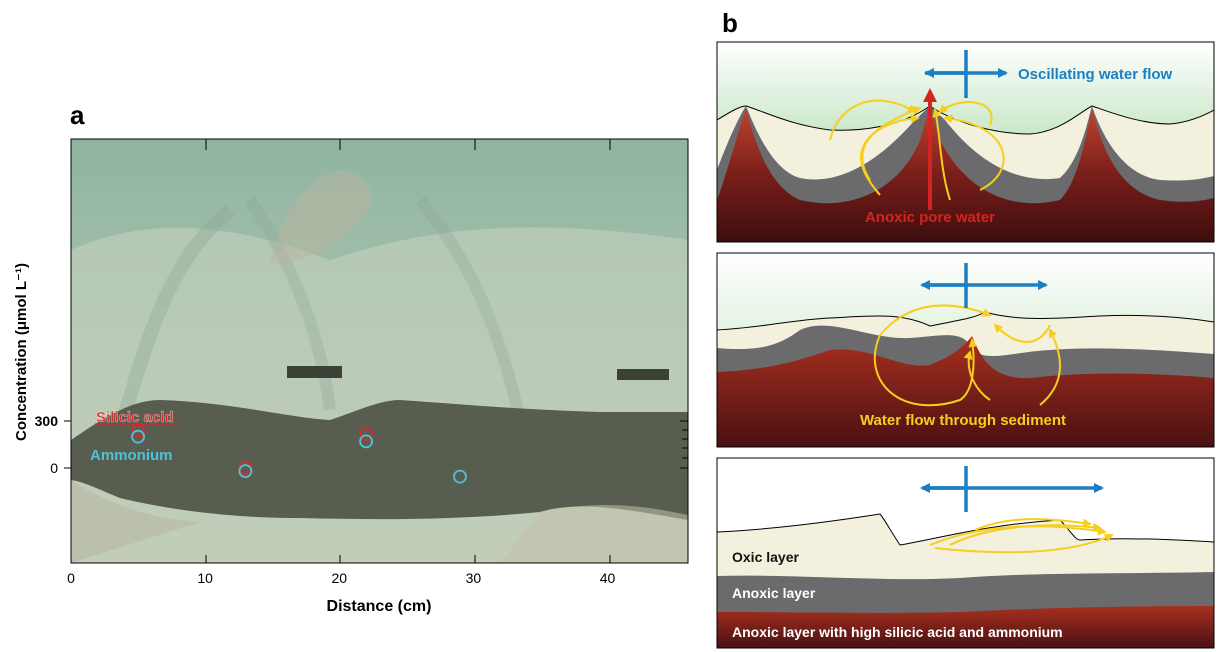 The height and width of the screenshot is (652, 1217). What do you see at coordinates (379, 606) in the screenshot?
I see `x-axis-label: Distance (cm)` at bounding box center [379, 606].